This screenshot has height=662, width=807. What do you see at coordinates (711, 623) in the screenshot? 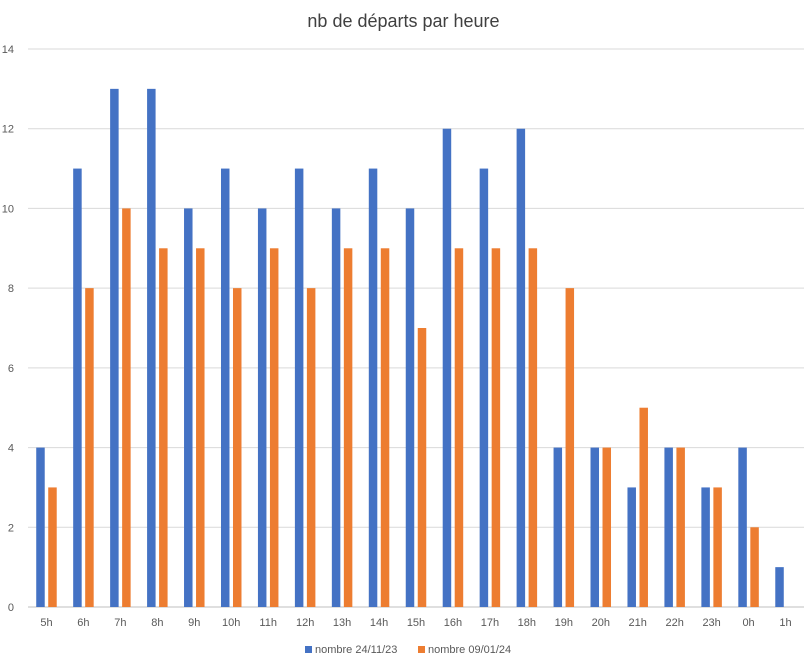
I see `x-tick-label: 23h` at bounding box center [711, 623].